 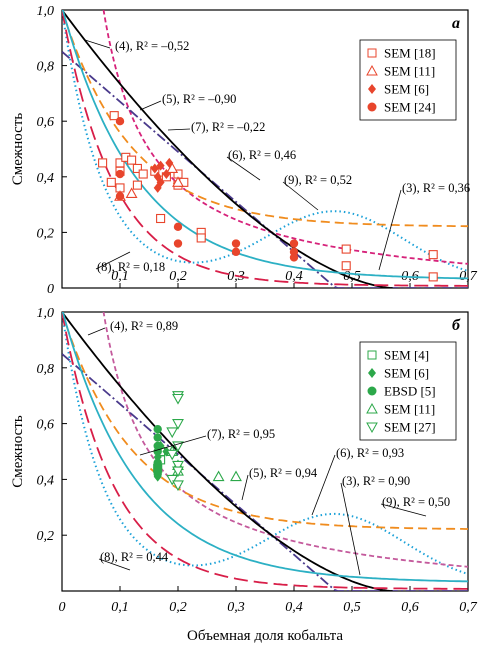 I want to click on curve-annotation: (7), R² = –0,22, so click(x=228, y=127).